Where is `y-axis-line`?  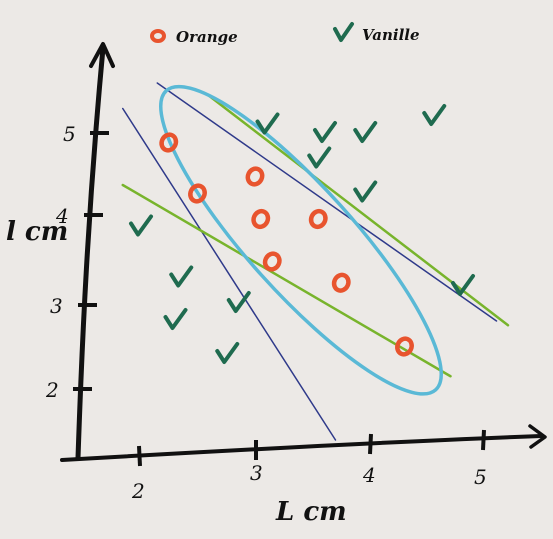 y-axis-line is located at coordinates (90, 253).